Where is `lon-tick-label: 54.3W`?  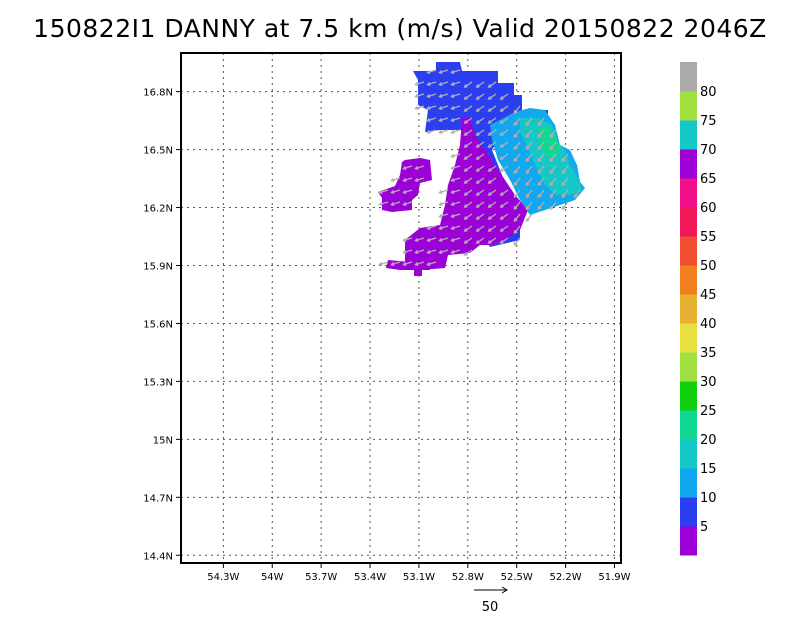 lon-tick-label: 54.3W is located at coordinates (223, 577).